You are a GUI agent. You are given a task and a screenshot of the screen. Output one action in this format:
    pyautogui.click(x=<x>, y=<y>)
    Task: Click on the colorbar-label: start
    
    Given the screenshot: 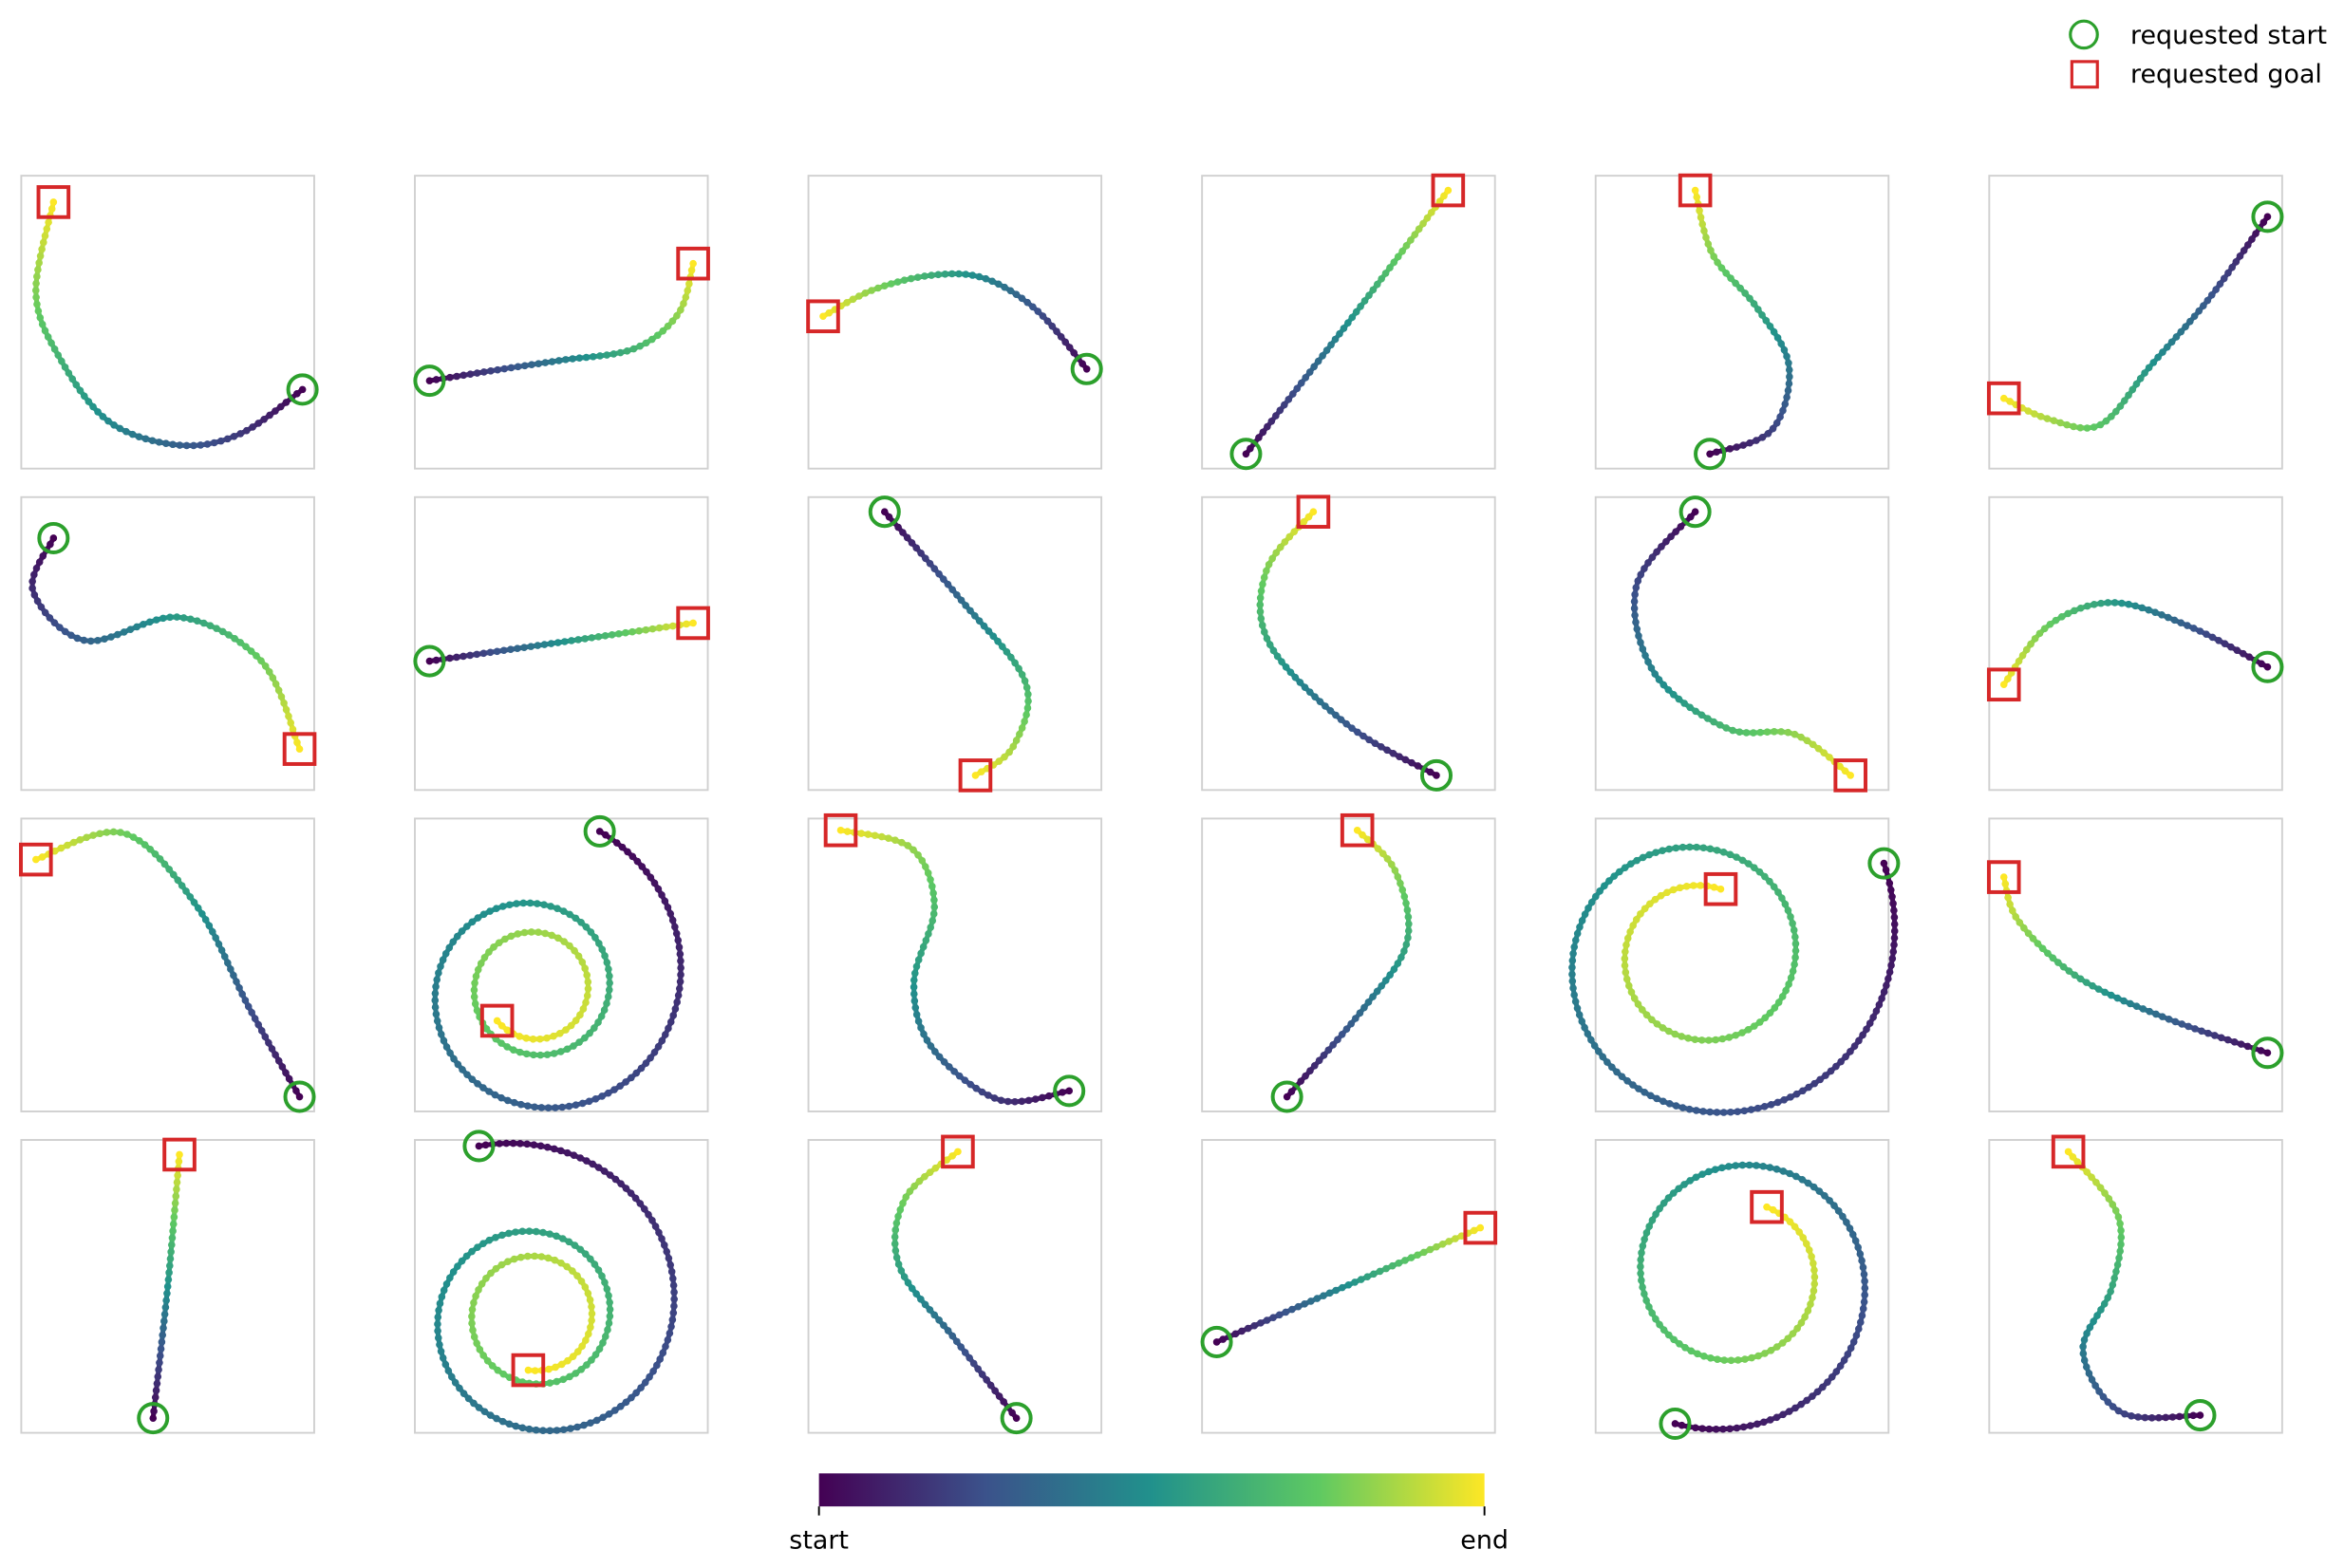 What is the action you would take?
    pyautogui.click(x=819, y=1540)
    